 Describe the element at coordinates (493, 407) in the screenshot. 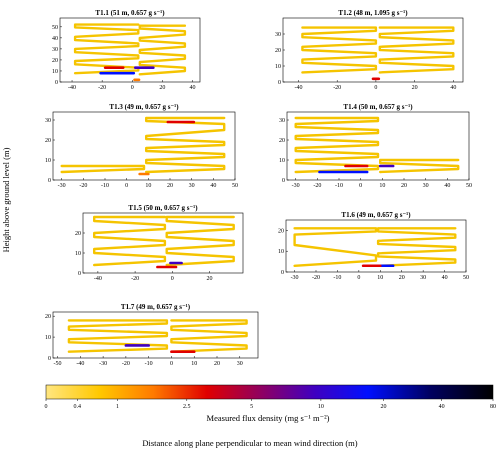

I see `colorbar-tick-label: 80` at that location.